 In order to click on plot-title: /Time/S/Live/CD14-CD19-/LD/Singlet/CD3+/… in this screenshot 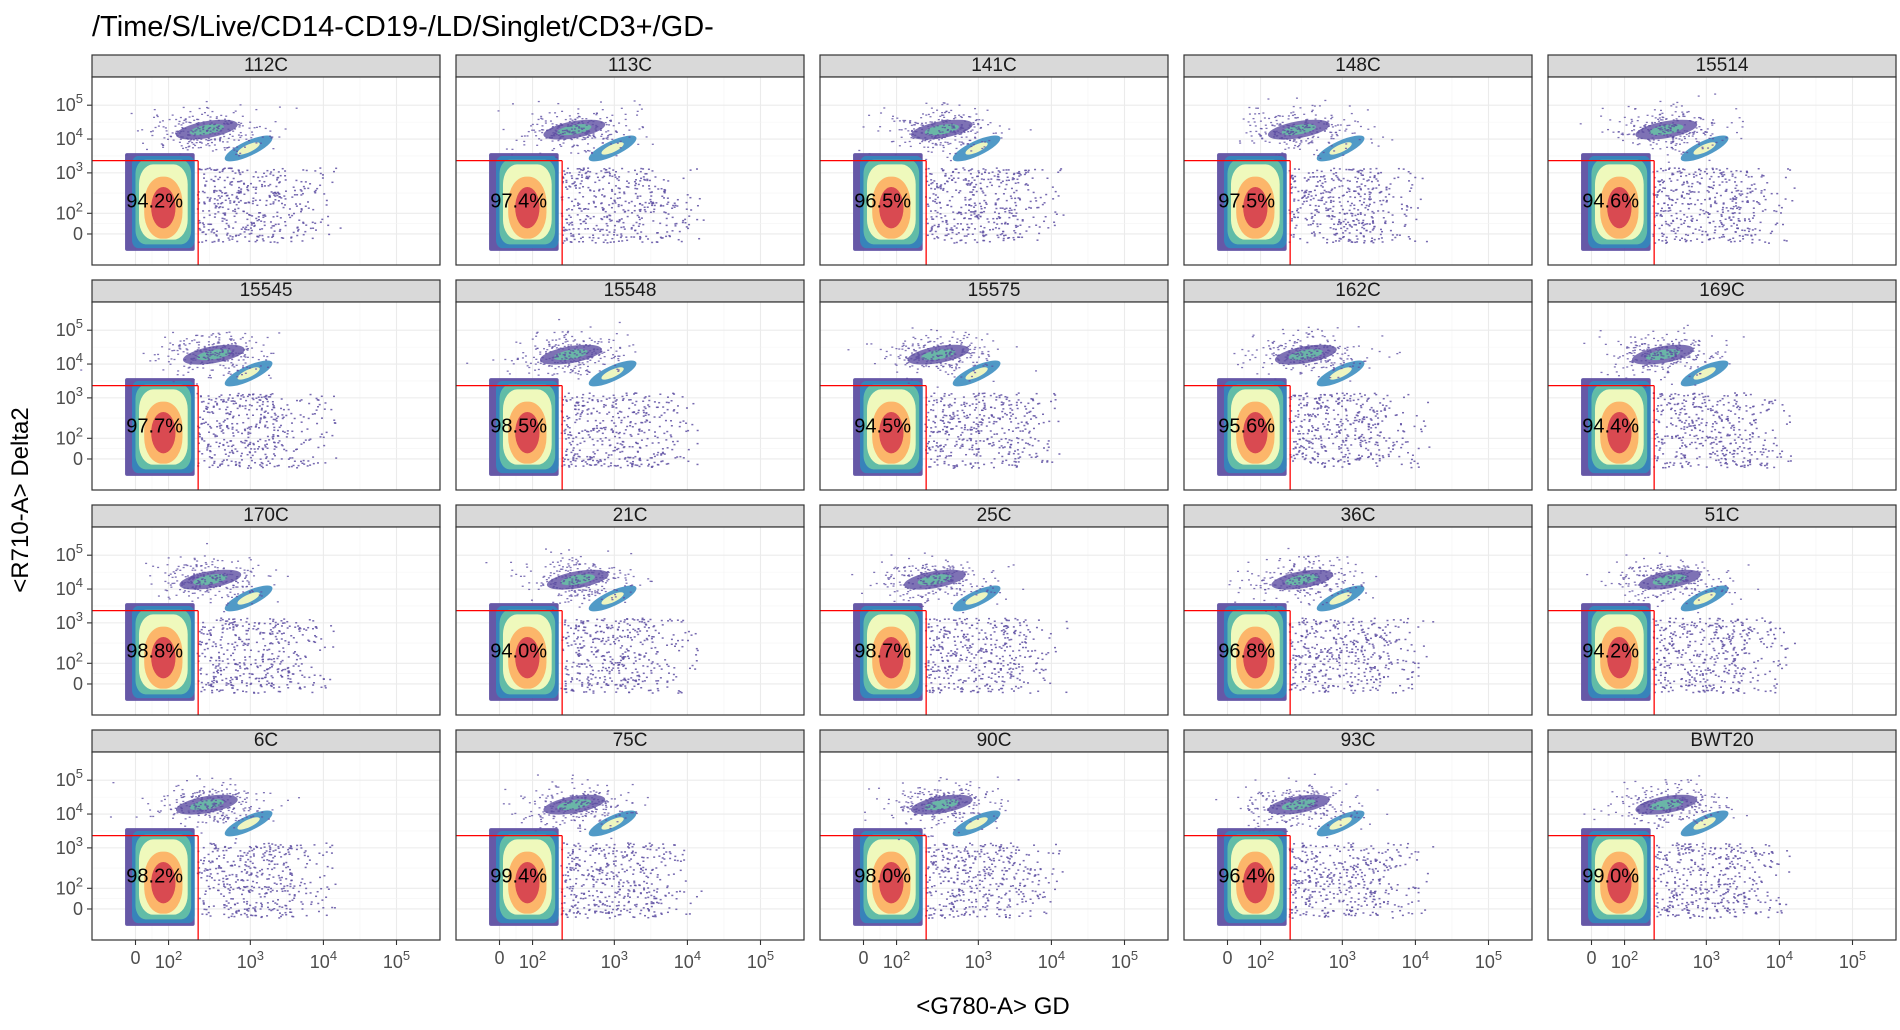, I will do `click(403, 27)`.